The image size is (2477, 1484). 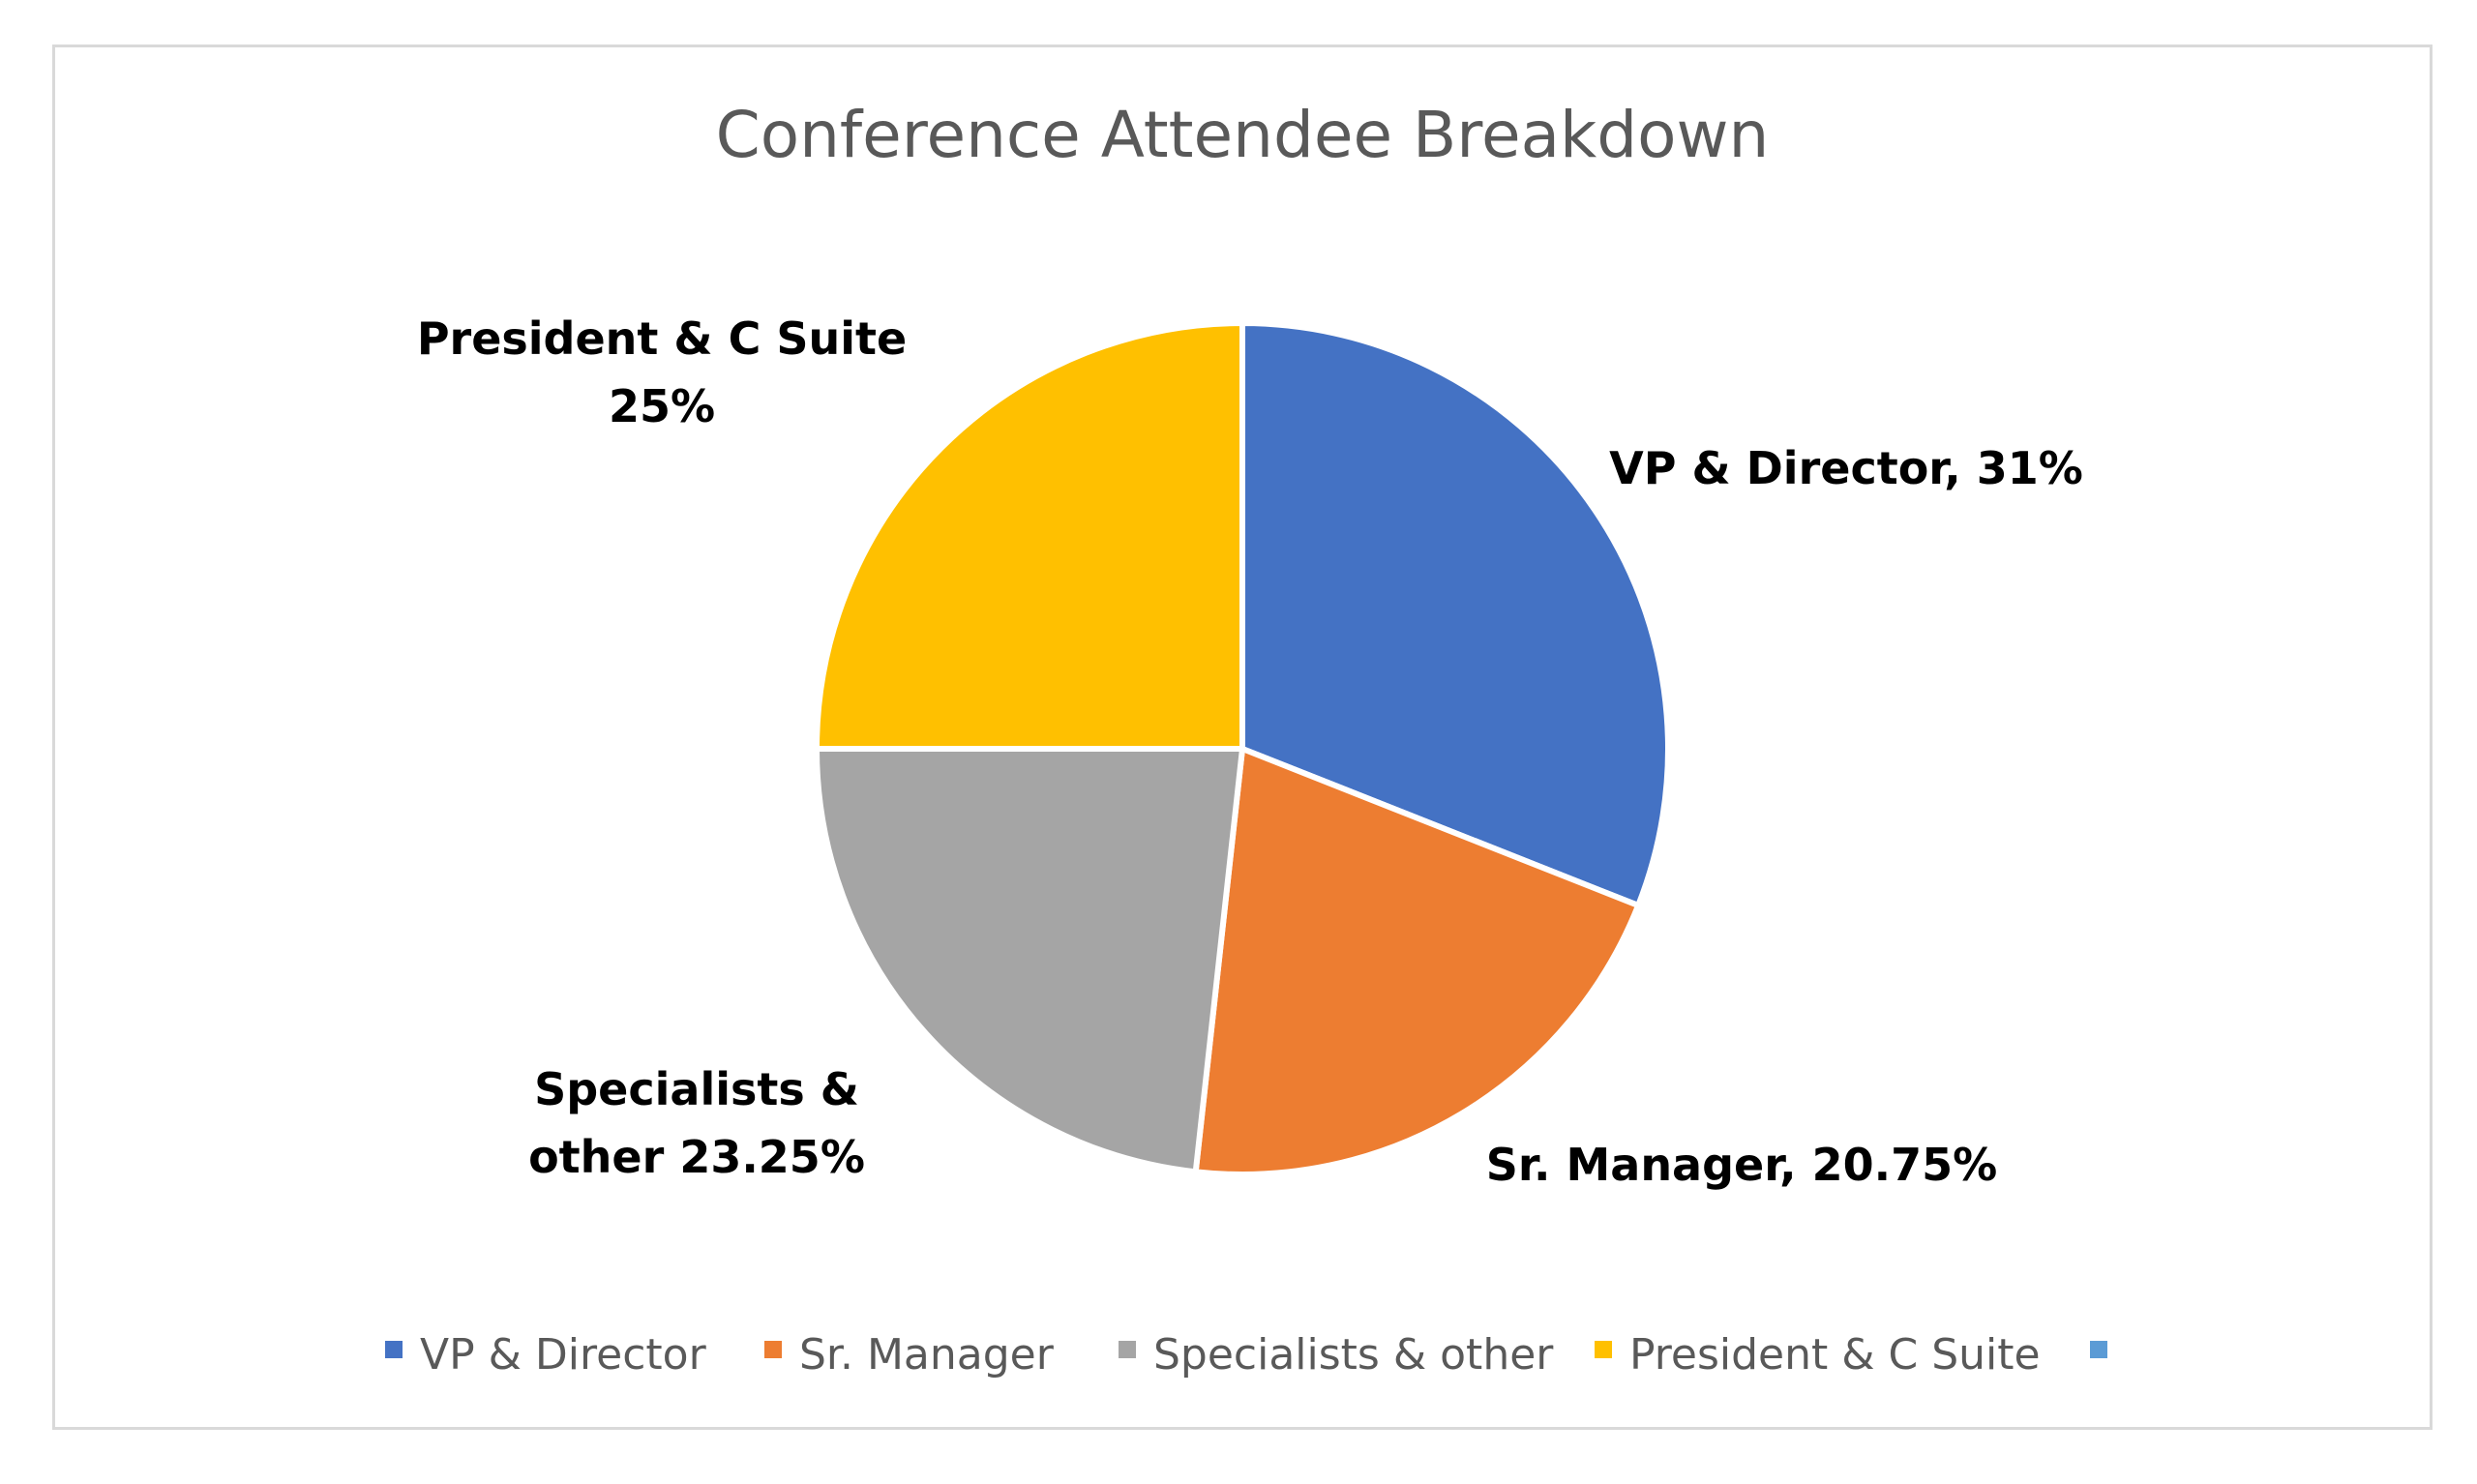 I want to click on legend-item-sr-manager: Sr. Manager, so click(x=909, y=1355).